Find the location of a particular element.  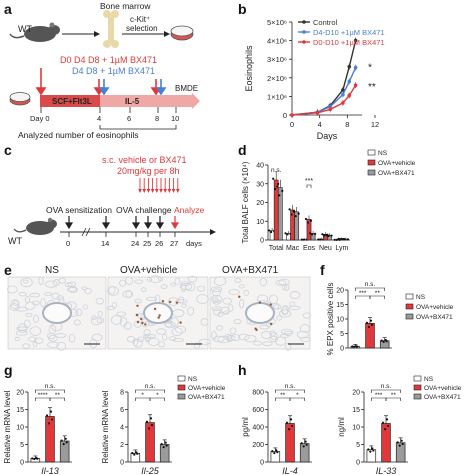

c-day-25: 25 is located at coordinates (147, 243).